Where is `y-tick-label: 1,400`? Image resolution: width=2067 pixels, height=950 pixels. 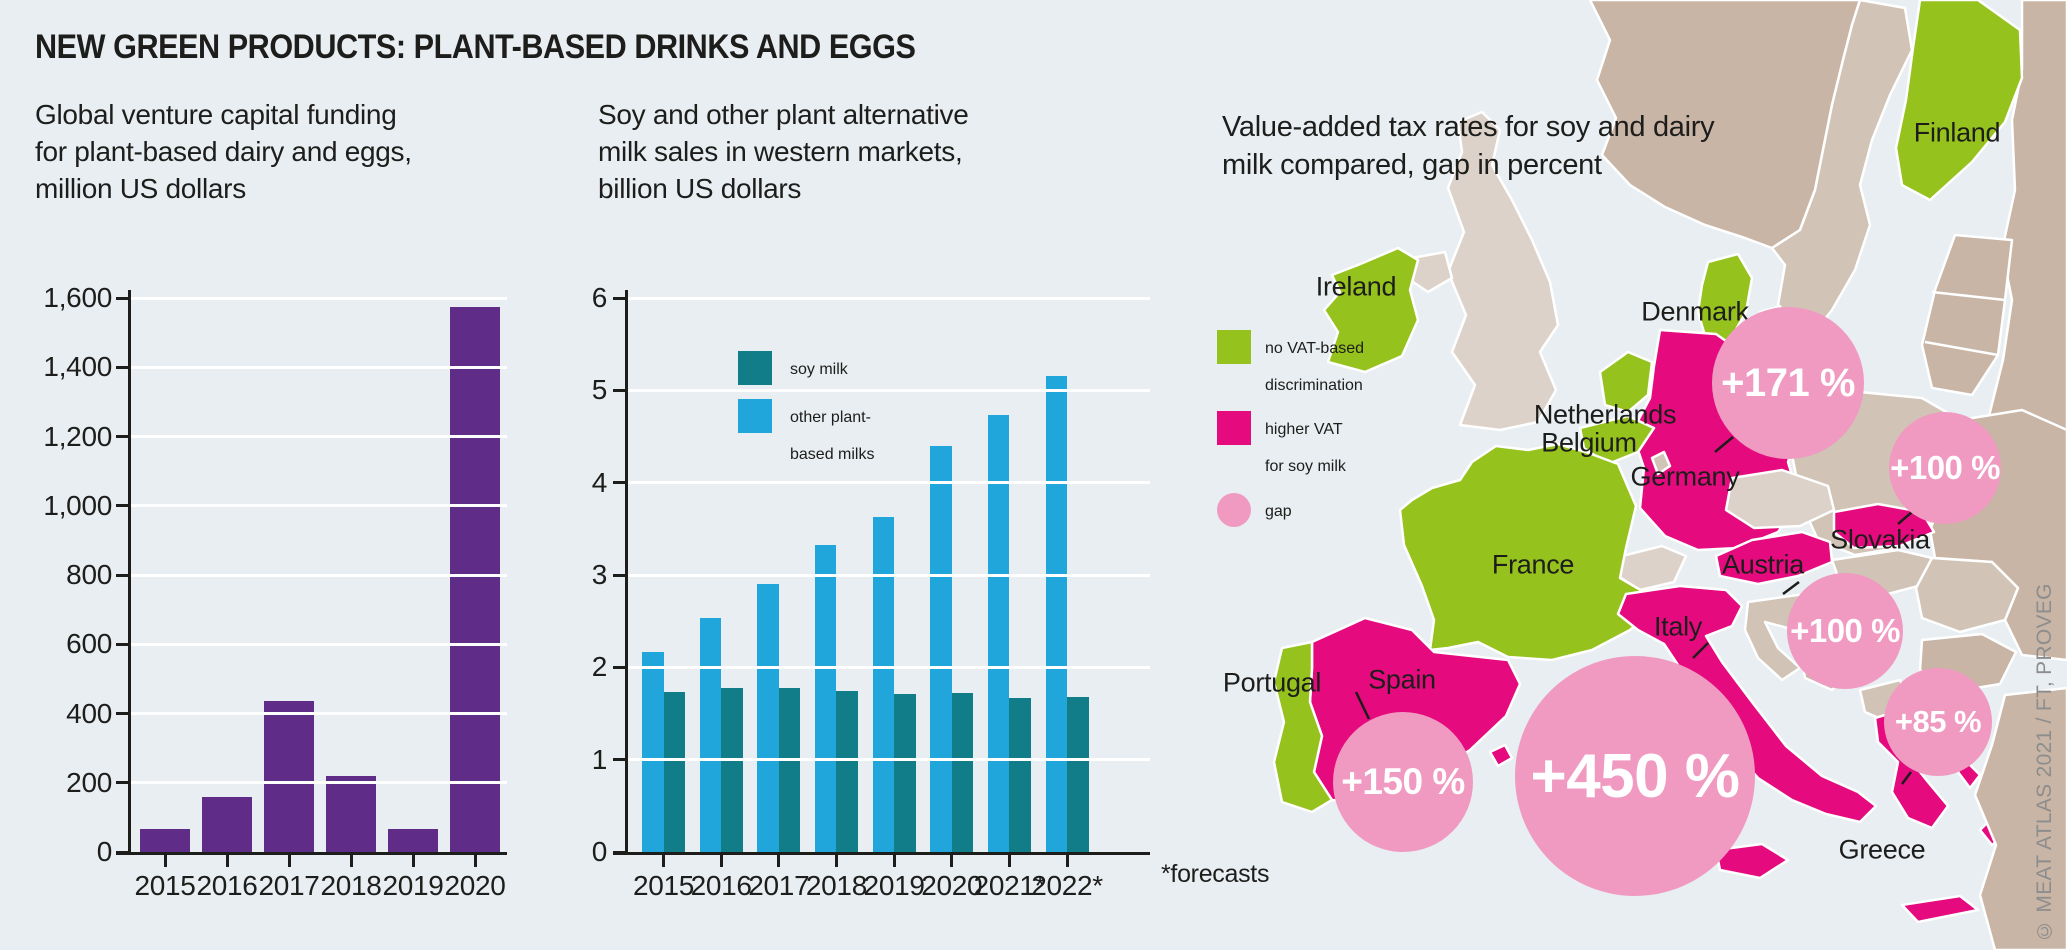 y-tick-label: 1,400 is located at coordinates (77, 367).